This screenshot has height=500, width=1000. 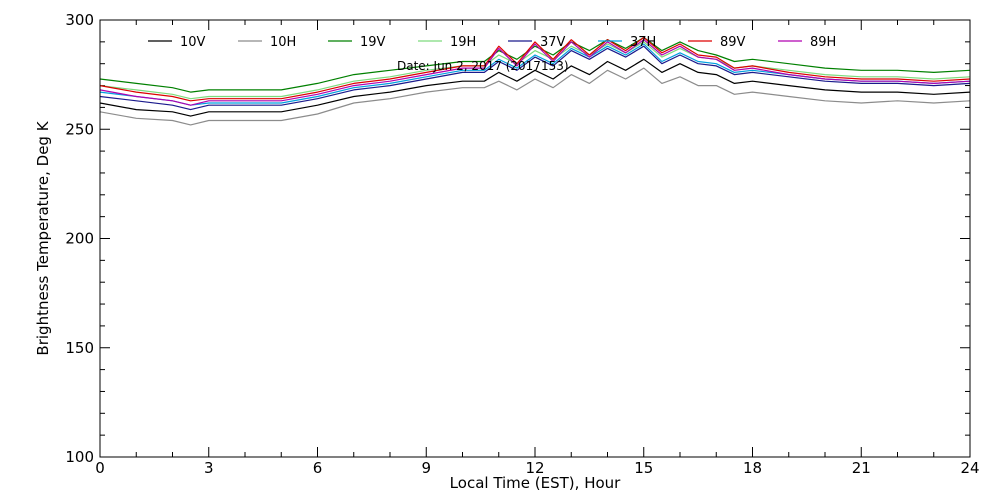 I want to click on x-tick-label: 0, so click(x=100, y=468).